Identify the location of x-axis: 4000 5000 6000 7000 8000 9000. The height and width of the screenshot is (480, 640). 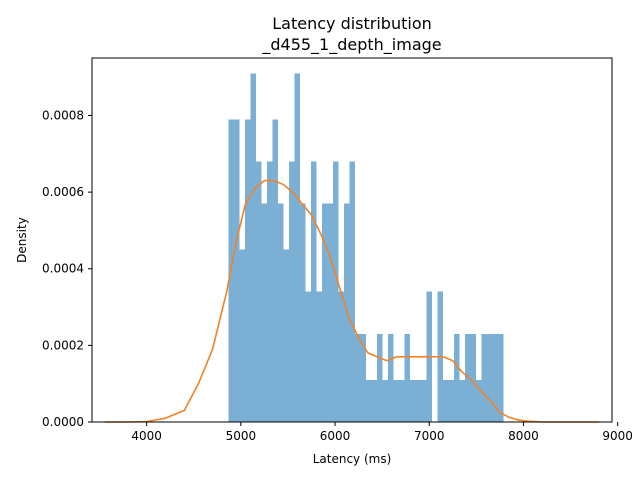
(382, 432).